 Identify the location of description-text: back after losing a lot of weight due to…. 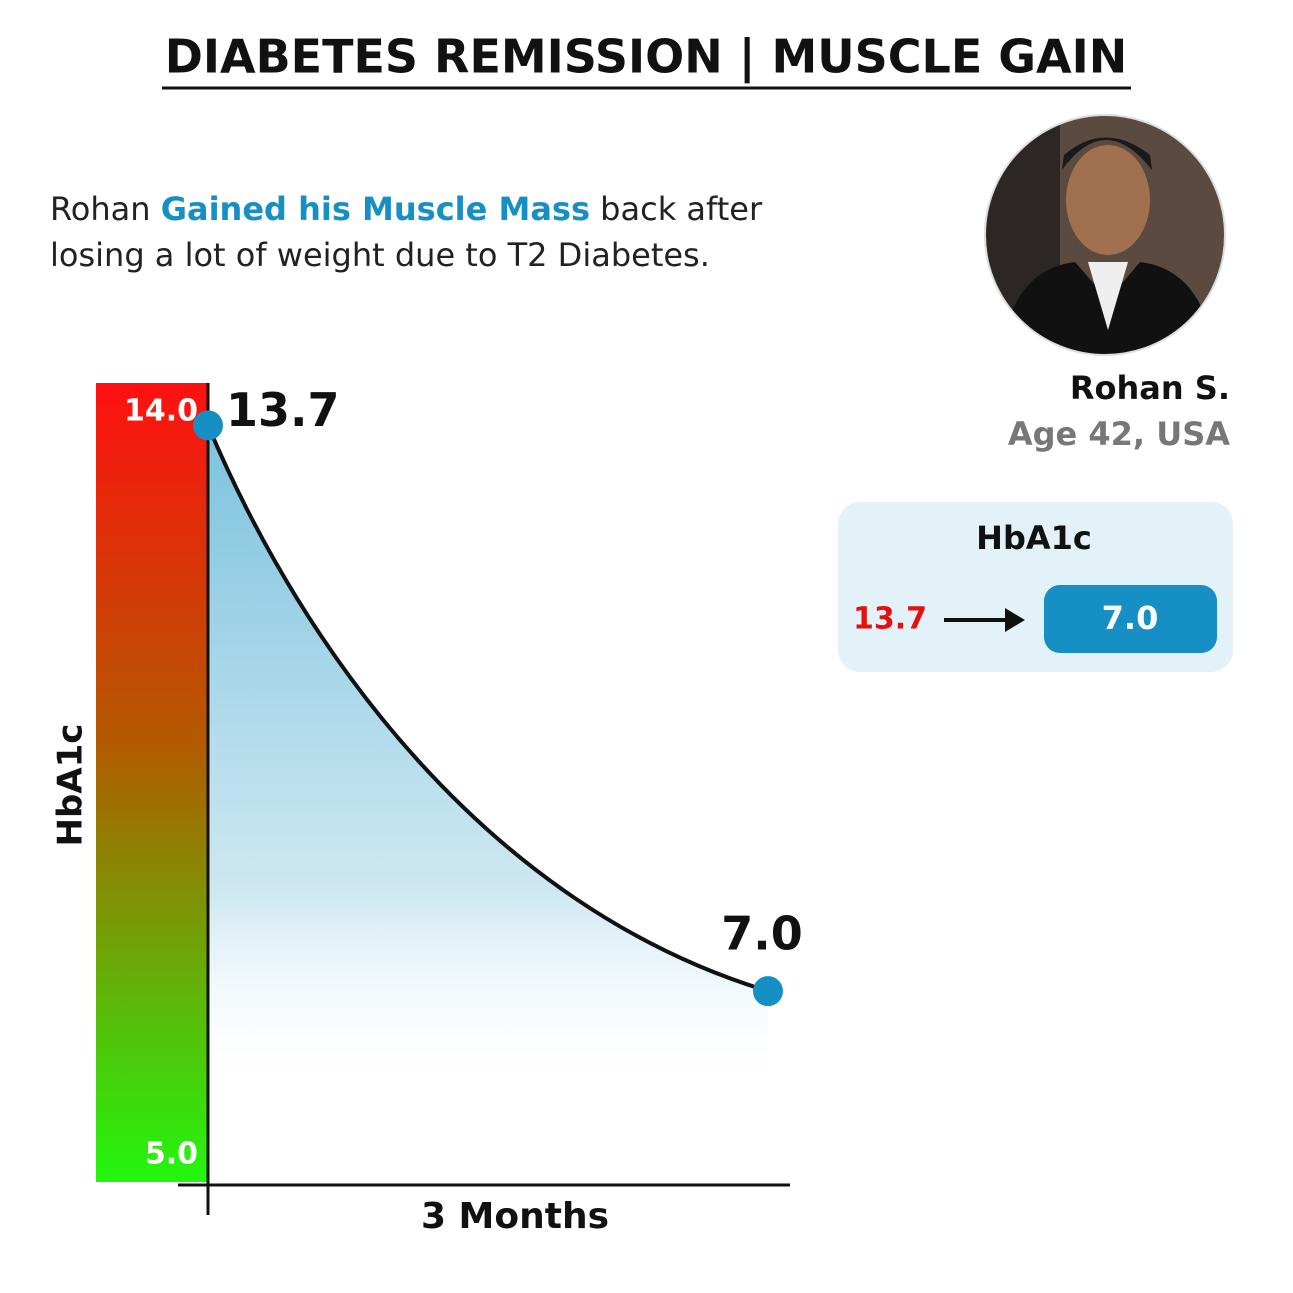
(406, 232).